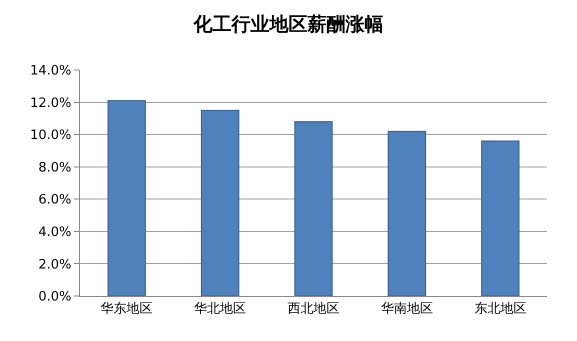 This screenshot has width=577, height=341. I want to click on x-tick-label: 华东地区, so click(126, 309).